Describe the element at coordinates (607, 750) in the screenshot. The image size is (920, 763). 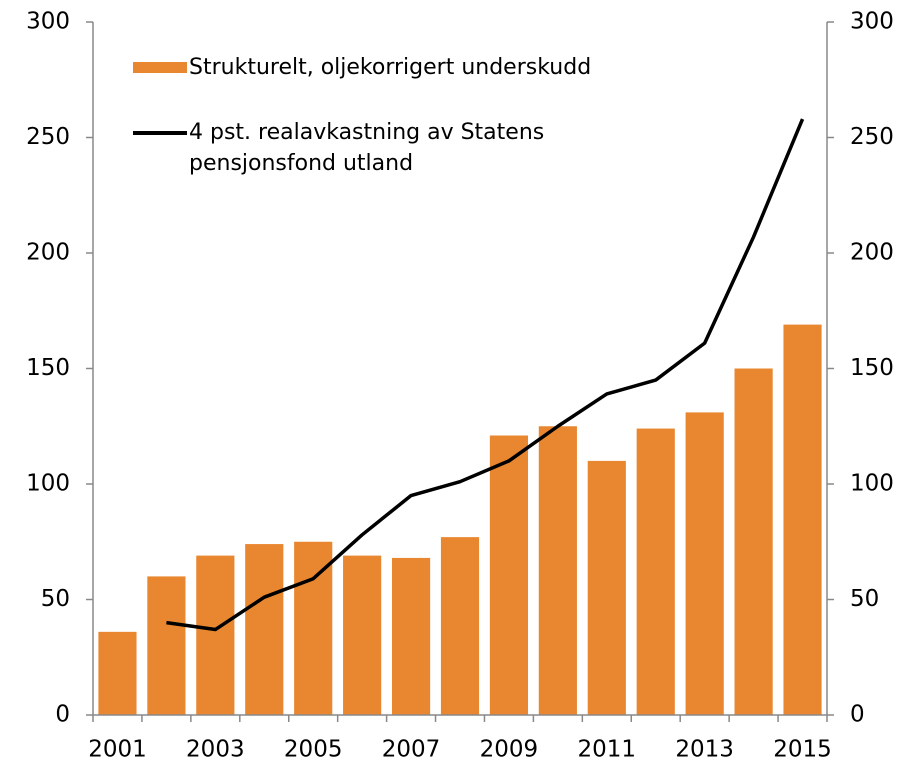
I see `x-tick-label: 2011` at that location.